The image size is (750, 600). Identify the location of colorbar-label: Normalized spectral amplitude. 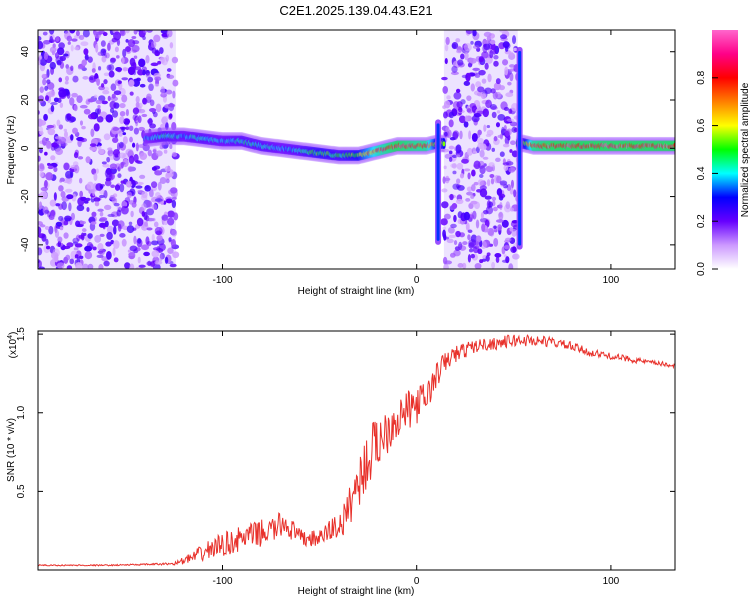
(745, 149).